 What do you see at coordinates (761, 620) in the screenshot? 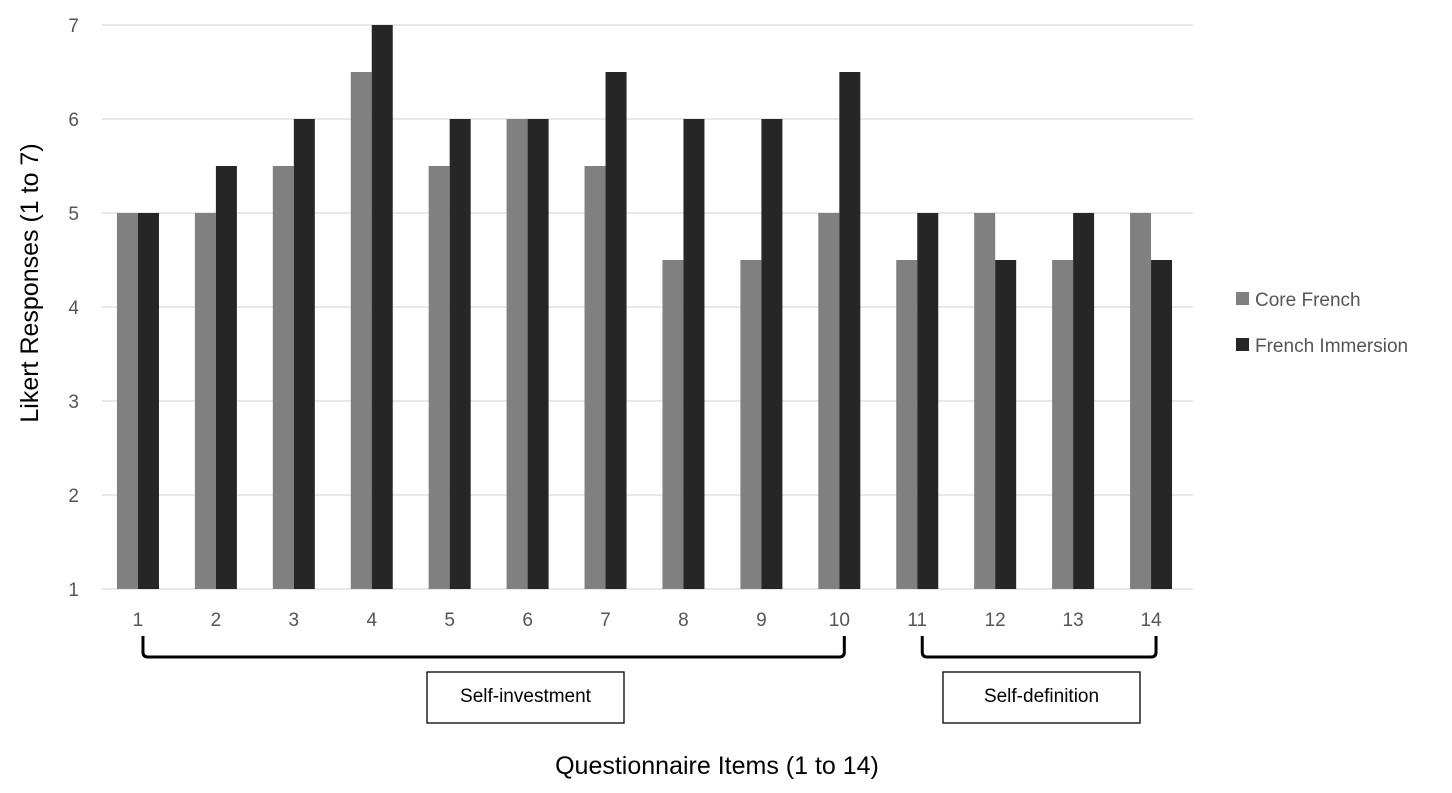
I see `x-tick-label: 9` at bounding box center [761, 620].